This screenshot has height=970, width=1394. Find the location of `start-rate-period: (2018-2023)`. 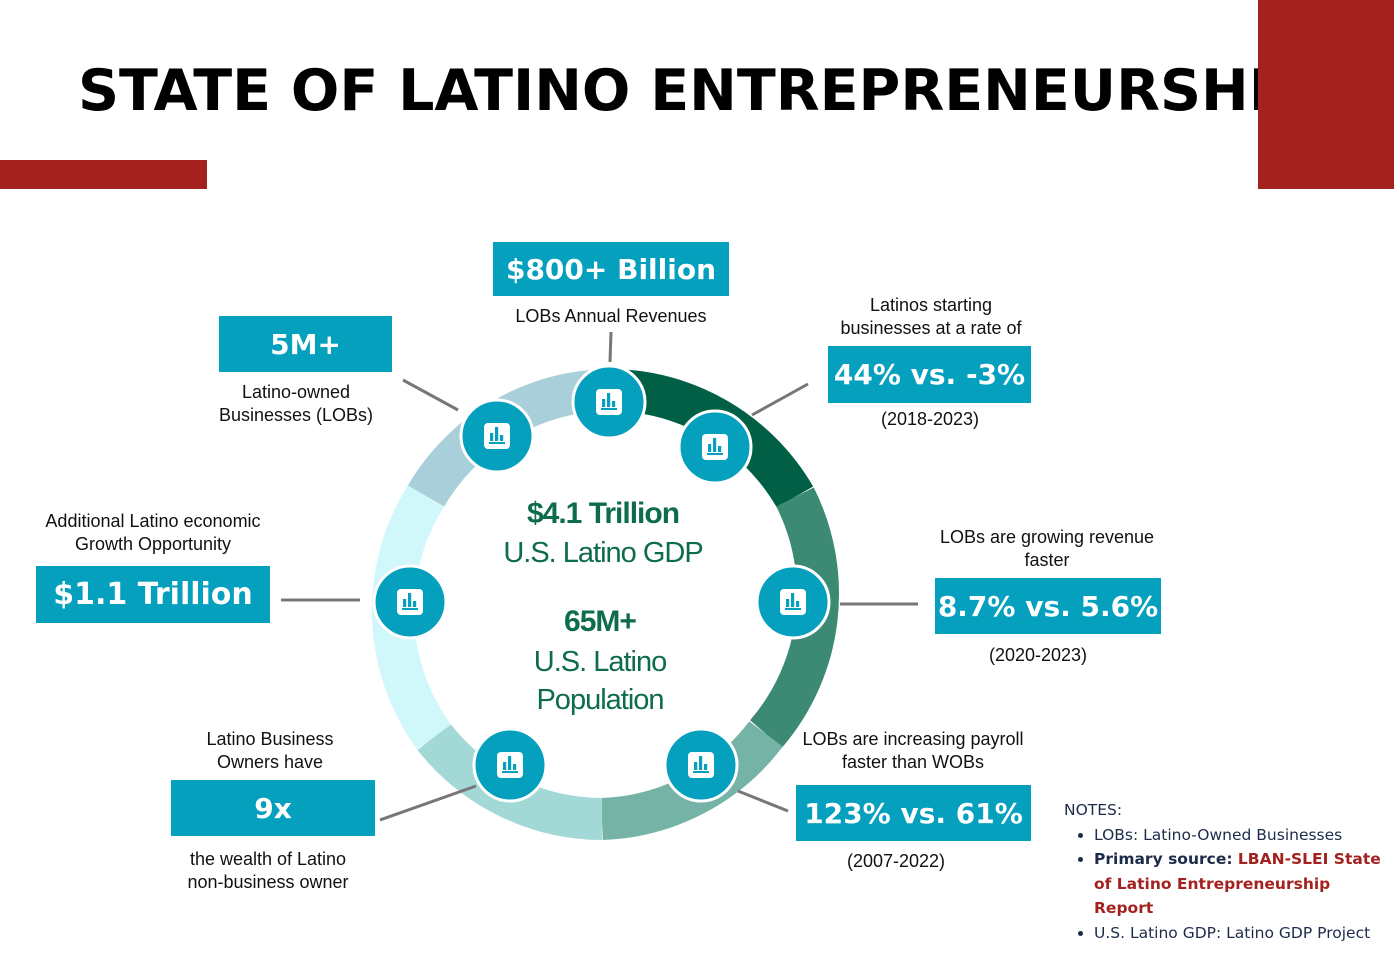

start-rate-period: (2018-2023) is located at coordinates (930, 419).